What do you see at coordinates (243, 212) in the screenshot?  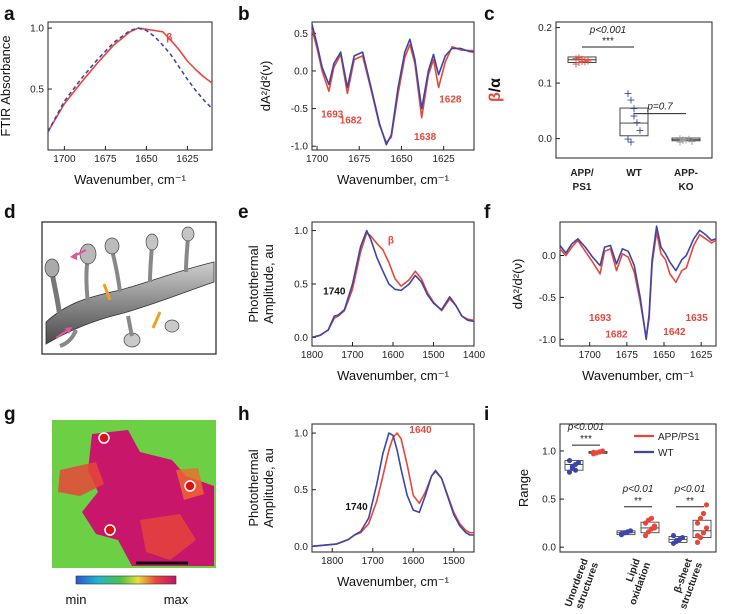 I see `panel-label-e: e` at bounding box center [243, 212].